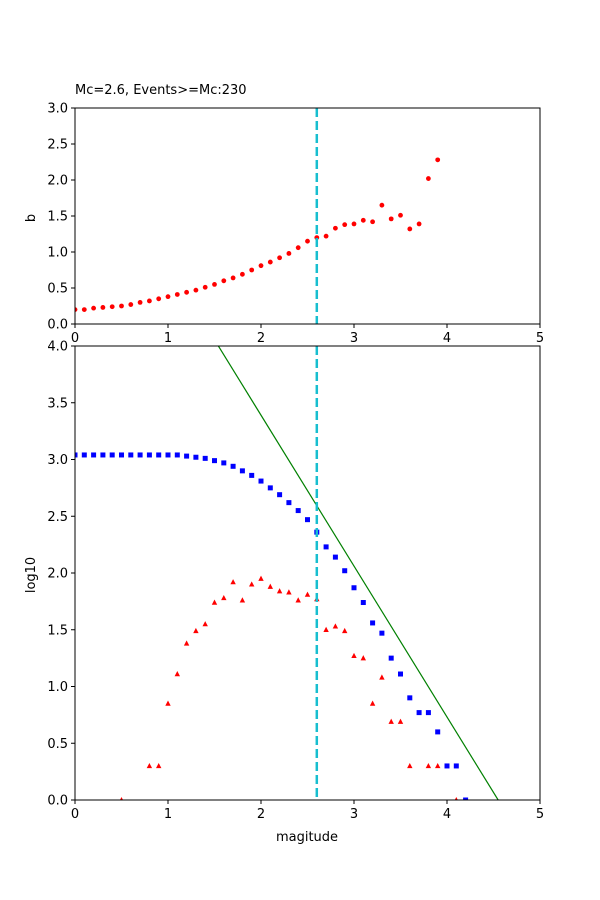 This screenshot has width=600, height=900. I want to click on bottom-x-tick-label: 5, so click(540, 814).